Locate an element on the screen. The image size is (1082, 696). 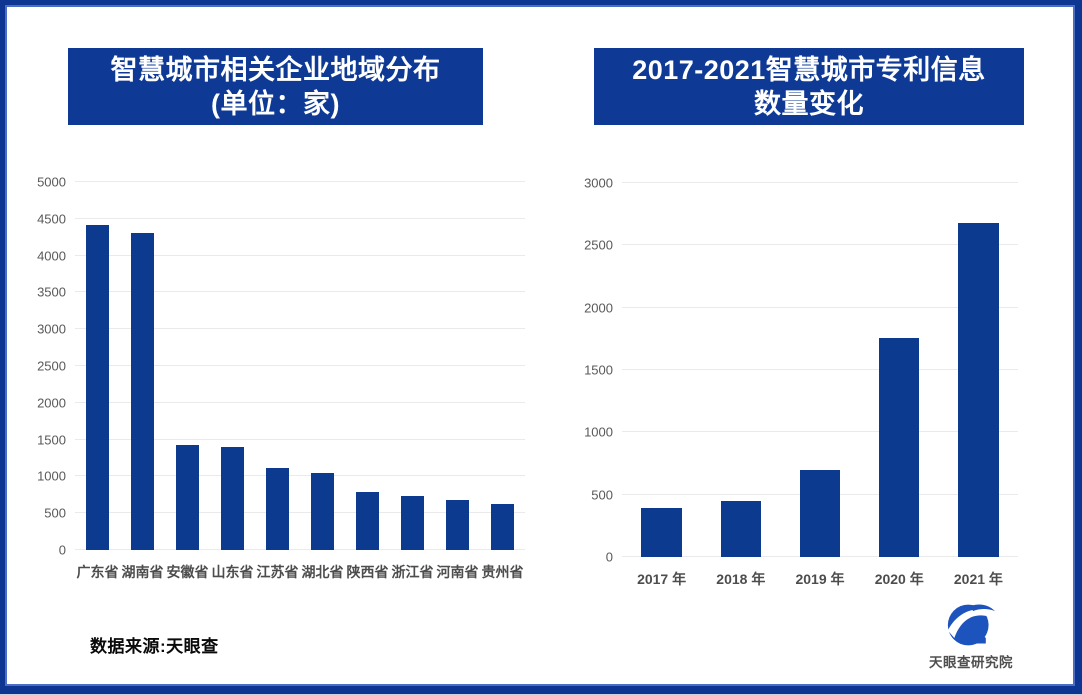
tianyancha-logo-text: 天眼查研究院 is located at coordinates (971, 662).